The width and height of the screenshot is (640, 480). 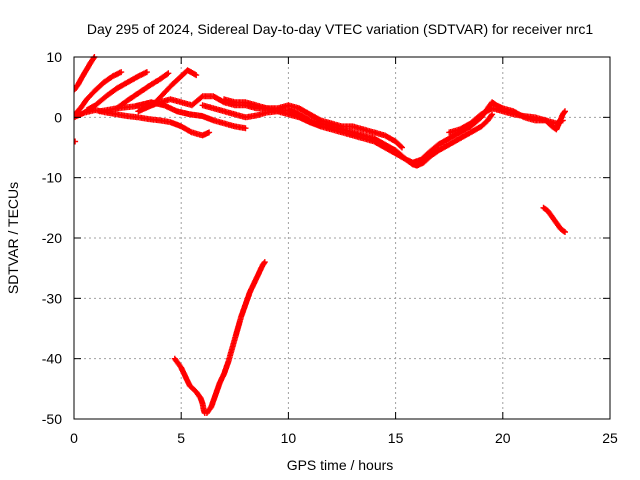 I want to click on x-tick-label: 20, so click(x=503, y=438).